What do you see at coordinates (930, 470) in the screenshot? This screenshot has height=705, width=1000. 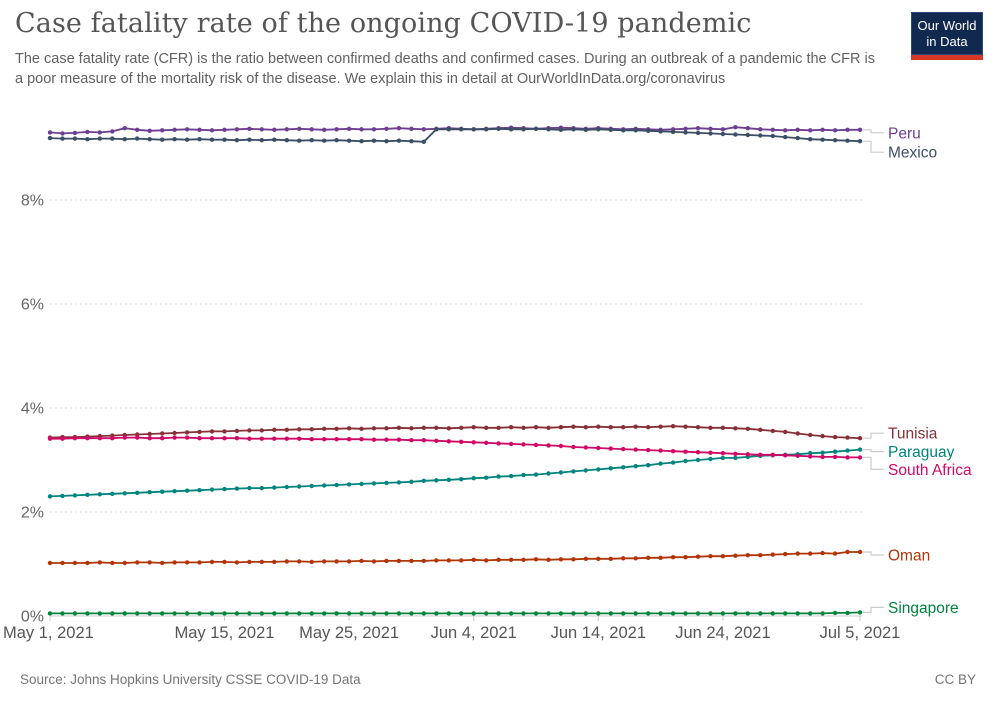 I see `series-label-south-africa: South Africa` at bounding box center [930, 470].